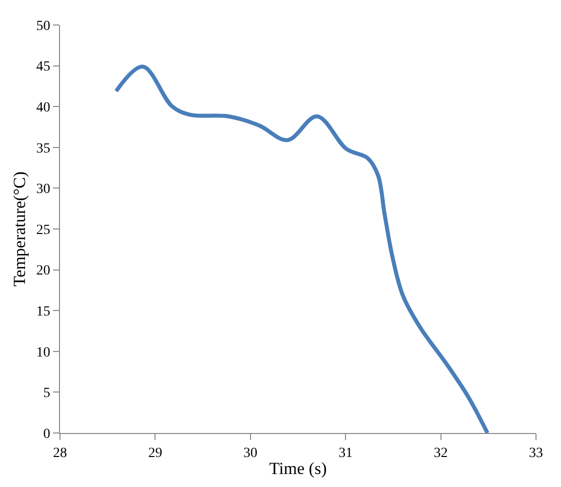  What do you see at coordinates (43, 26) in the screenshot?
I see `y-tick-label: 50` at bounding box center [43, 26].